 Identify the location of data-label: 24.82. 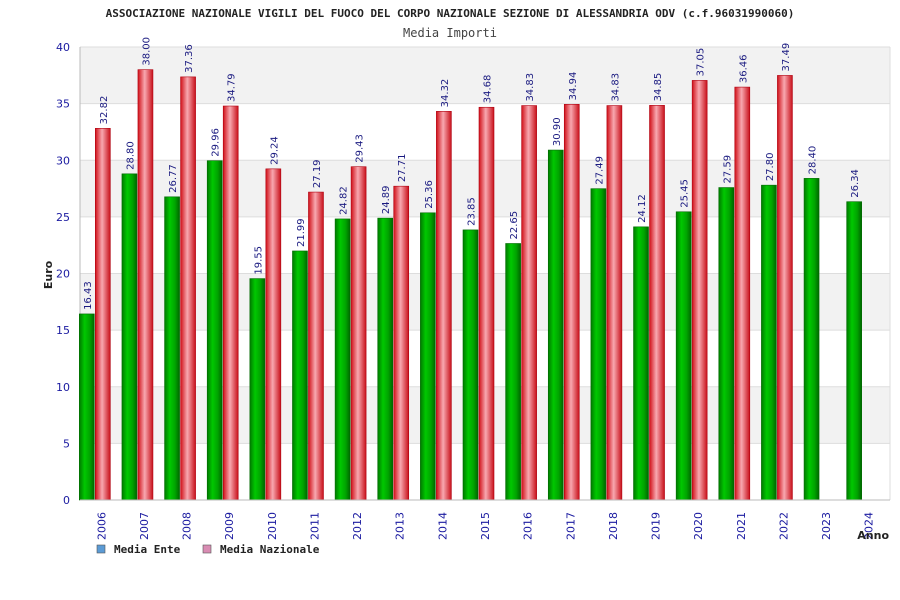
(344, 200).